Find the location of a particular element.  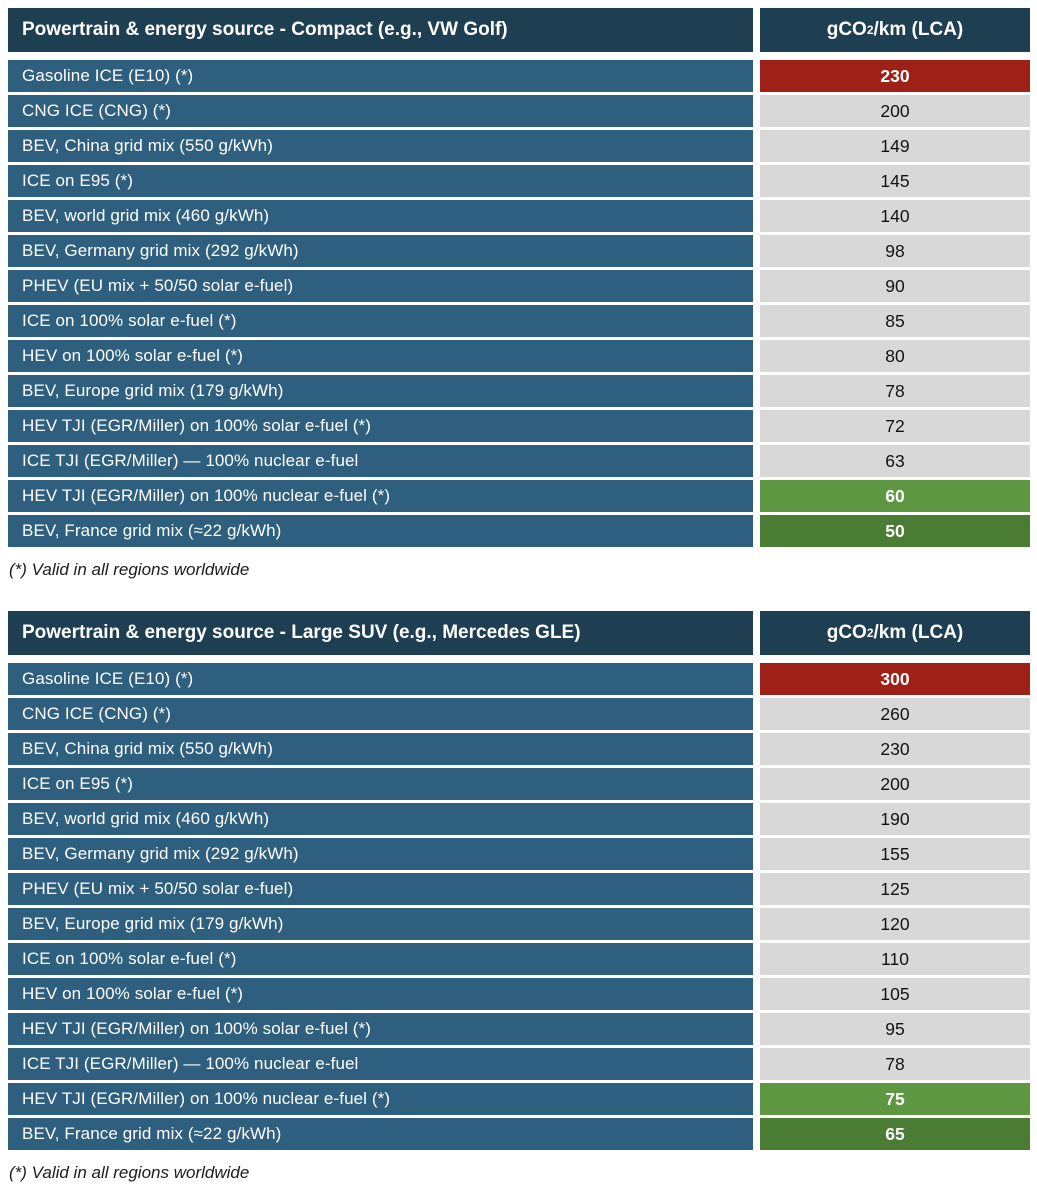

row-value: 60 is located at coordinates (895, 496).